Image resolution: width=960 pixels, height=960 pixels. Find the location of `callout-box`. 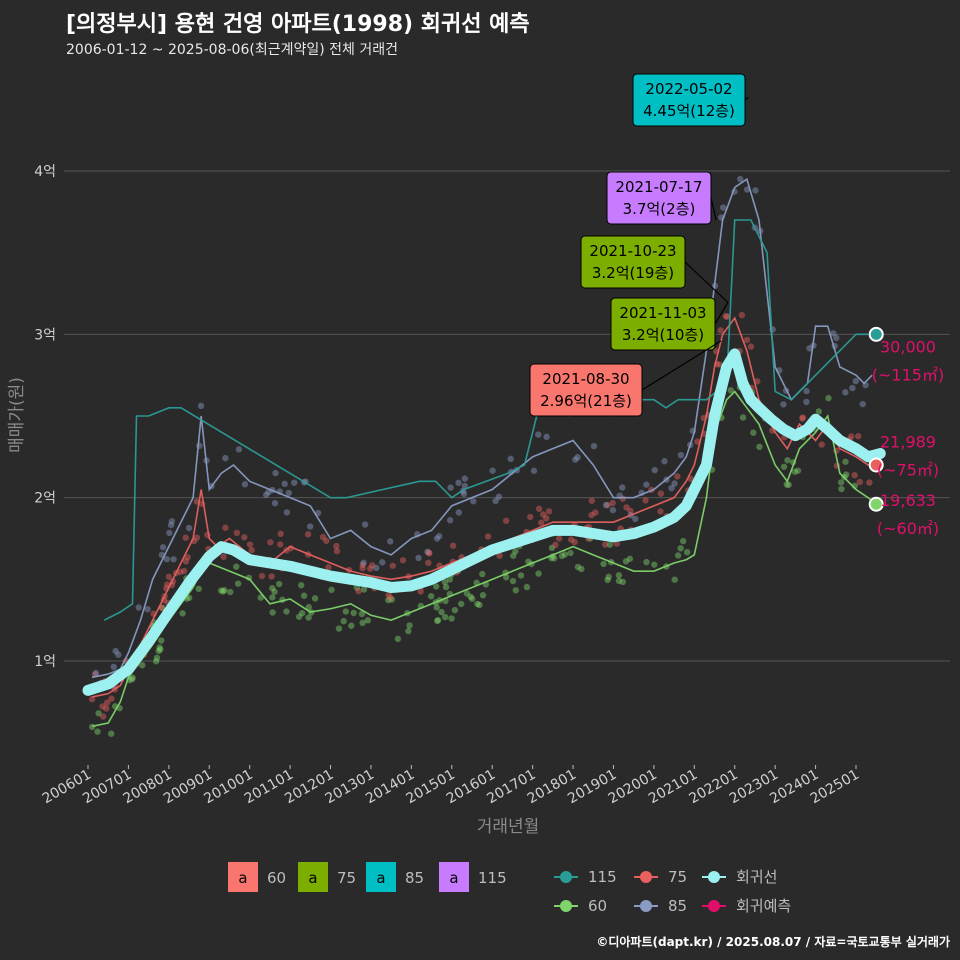

callout-box is located at coordinates (689, 100).